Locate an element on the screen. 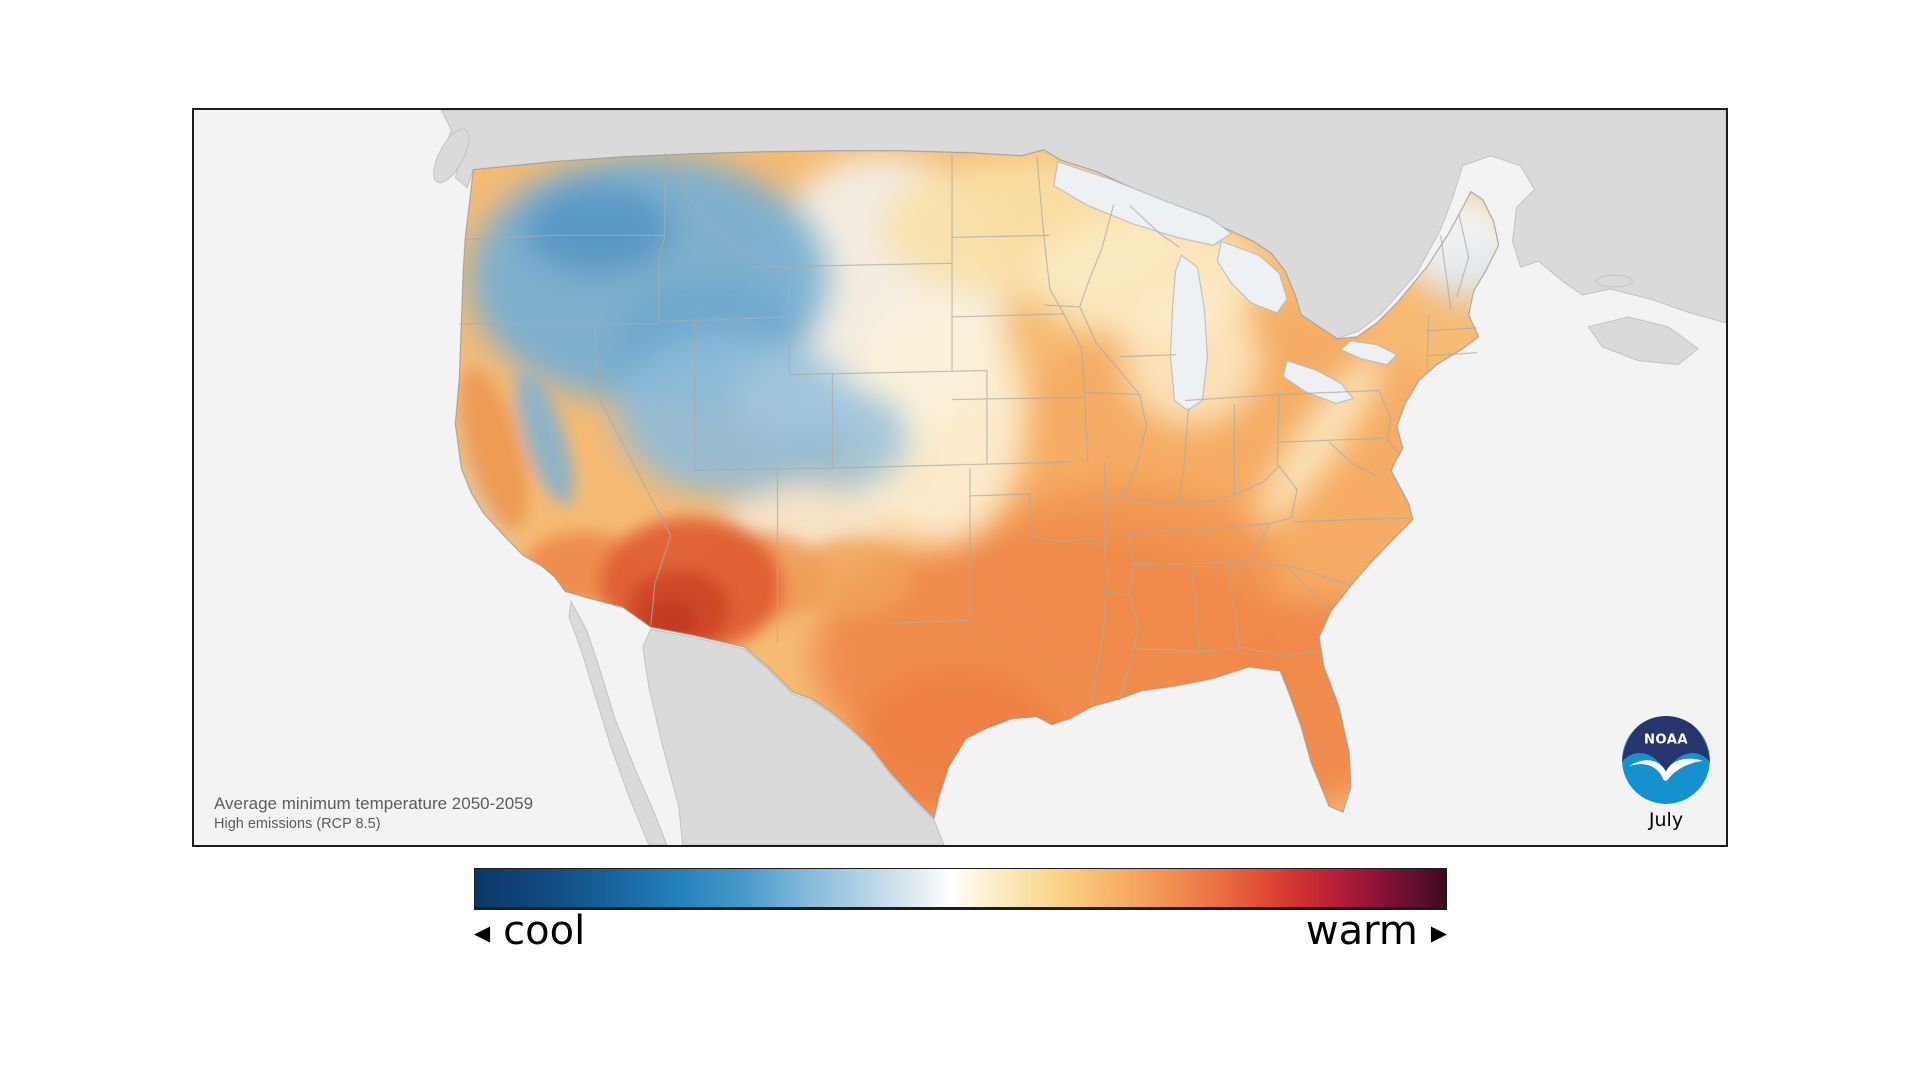  warm-label: warm is located at coordinates (1361, 931).